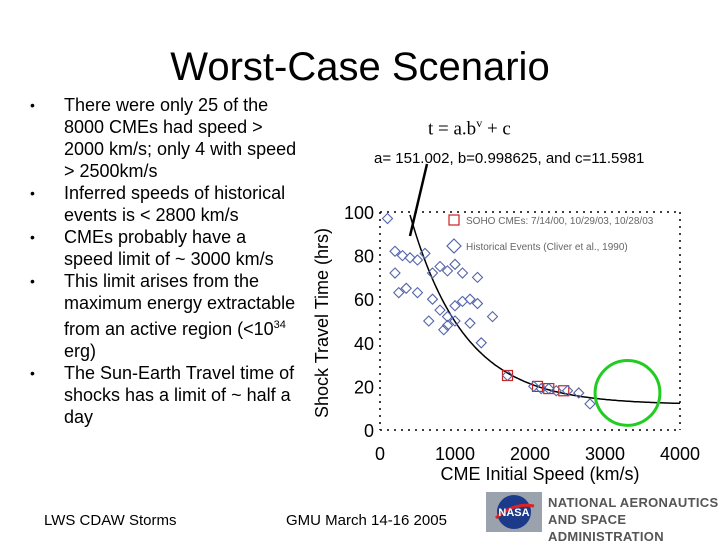 The image size is (720, 545). What do you see at coordinates (359, 213) in the screenshot?
I see `y-tick-label: 100` at bounding box center [359, 213].